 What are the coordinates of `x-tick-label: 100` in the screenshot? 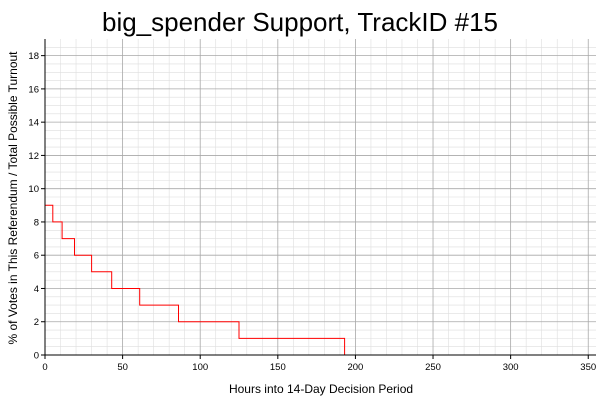 It's located at (200, 367).